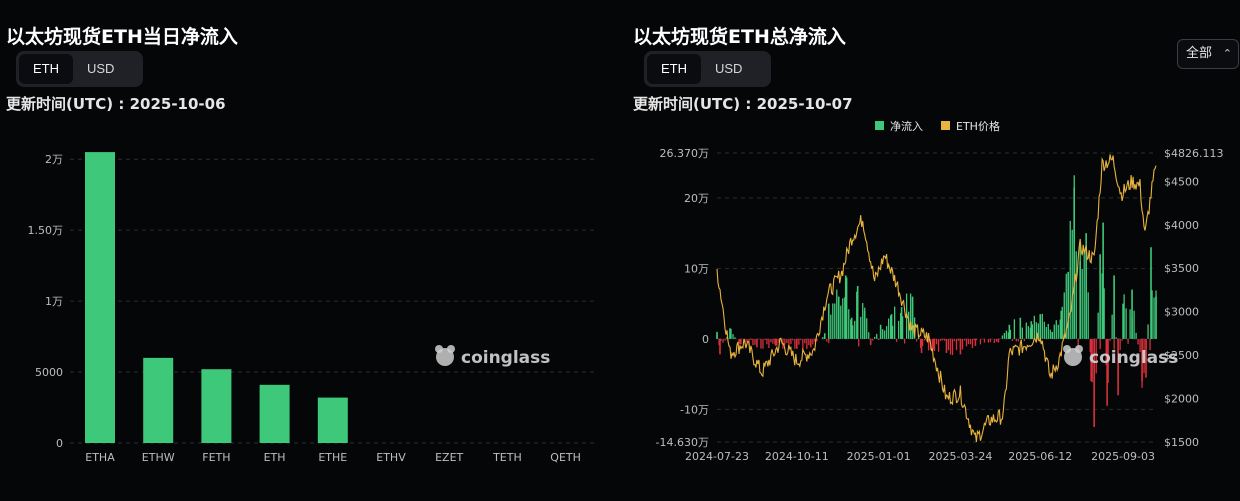  Describe the element at coordinates (46, 69) in the screenshot. I see `left-eth-button: ETH` at that location.